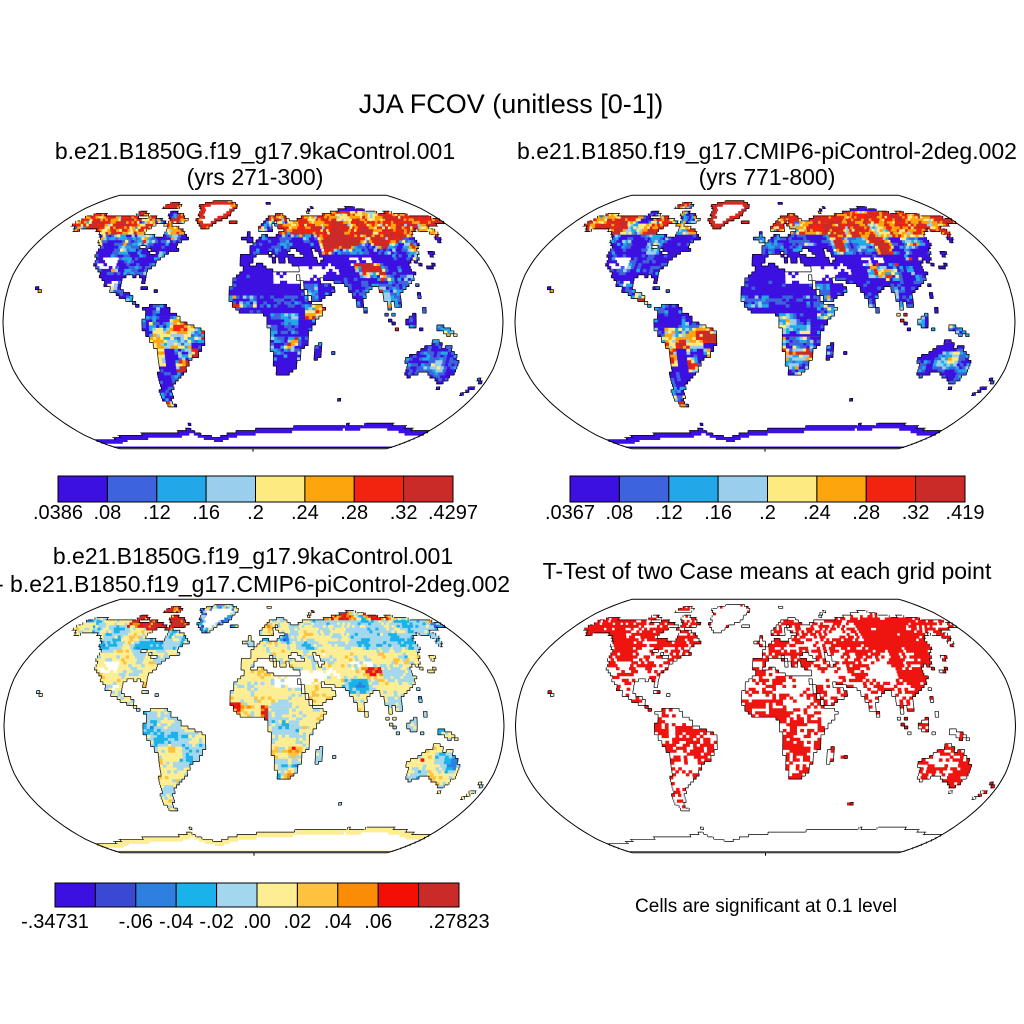 Image resolution: width=1024 pixels, height=1024 pixels. Describe the element at coordinates (511, 104) in the screenshot. I see `svg-text: JJA FCOV (unitless [0-1])` at that location.